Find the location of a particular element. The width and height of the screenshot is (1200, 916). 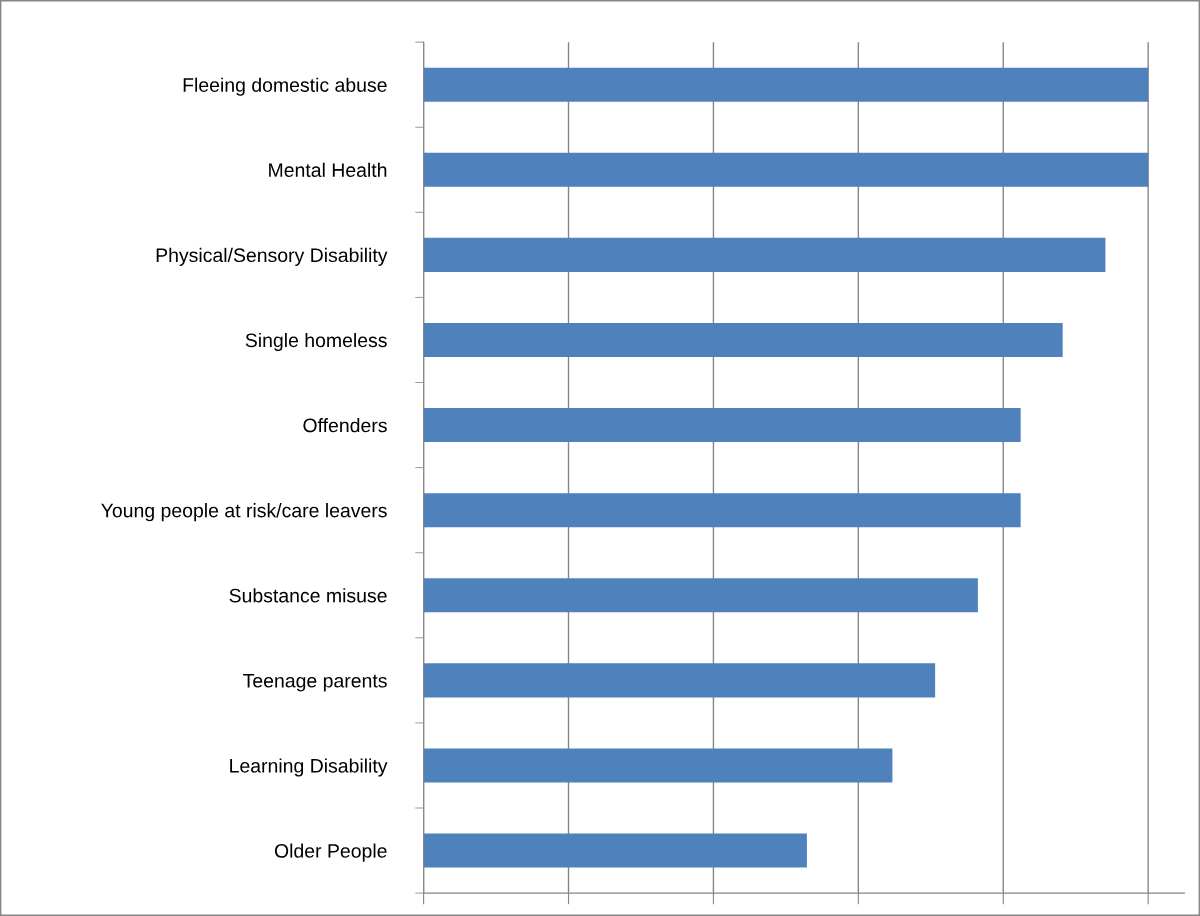

y-tick-label: Physical/Sensory Disability is located at coordinates (272, 256).